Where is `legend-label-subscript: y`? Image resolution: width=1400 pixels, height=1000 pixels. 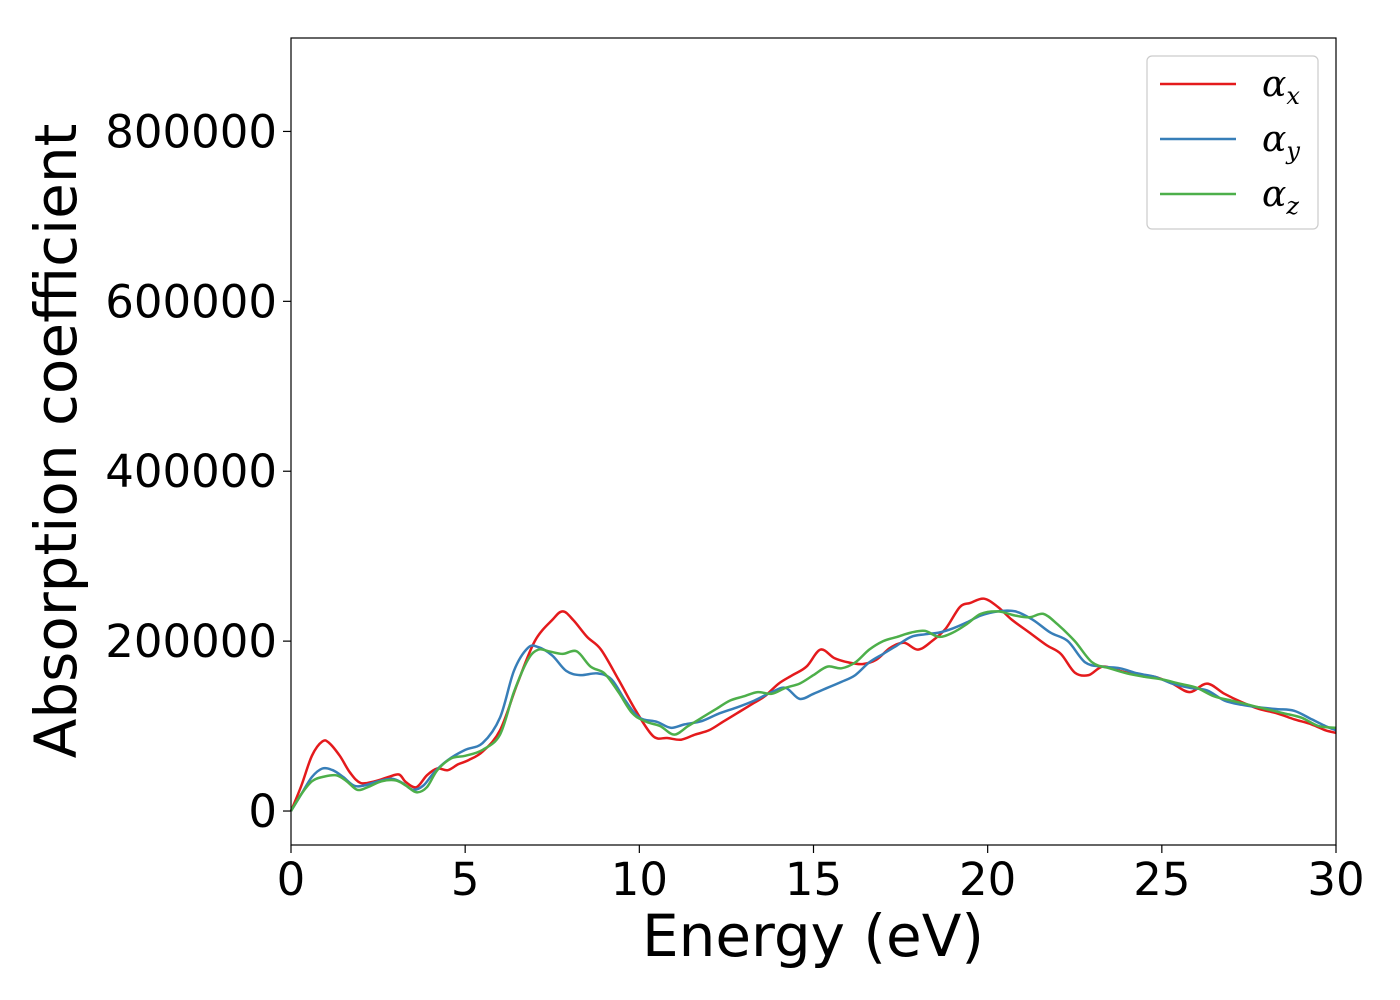 legend-label-subscript: y is located at coordinates (1292, 151).